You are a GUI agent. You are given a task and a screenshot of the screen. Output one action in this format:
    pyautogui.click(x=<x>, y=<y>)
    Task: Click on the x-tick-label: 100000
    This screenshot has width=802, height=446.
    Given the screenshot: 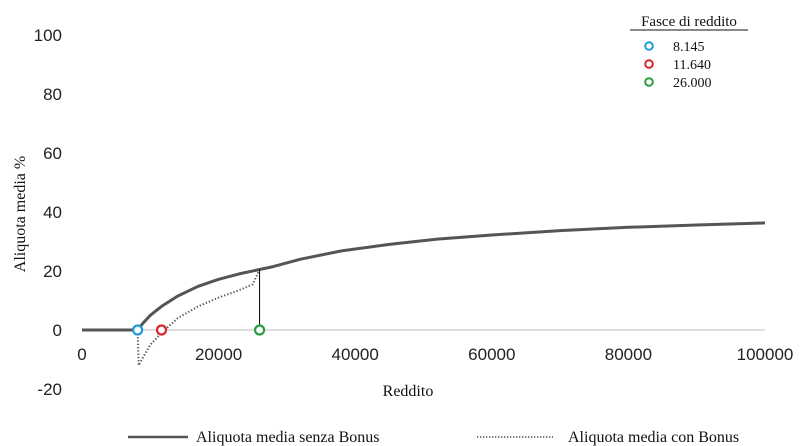 What is the action you would take?
    pyautogui.click(x=765, y=354)
    